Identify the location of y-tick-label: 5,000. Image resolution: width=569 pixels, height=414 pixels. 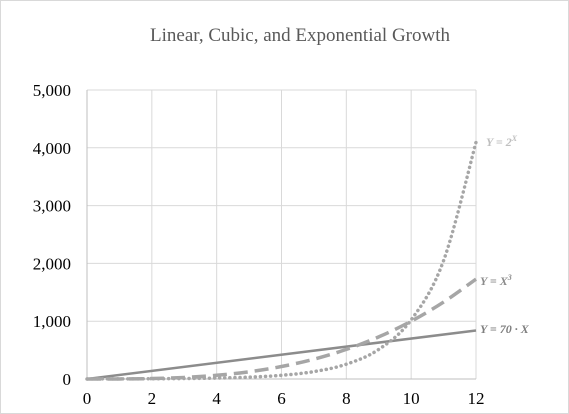
(52, 90).